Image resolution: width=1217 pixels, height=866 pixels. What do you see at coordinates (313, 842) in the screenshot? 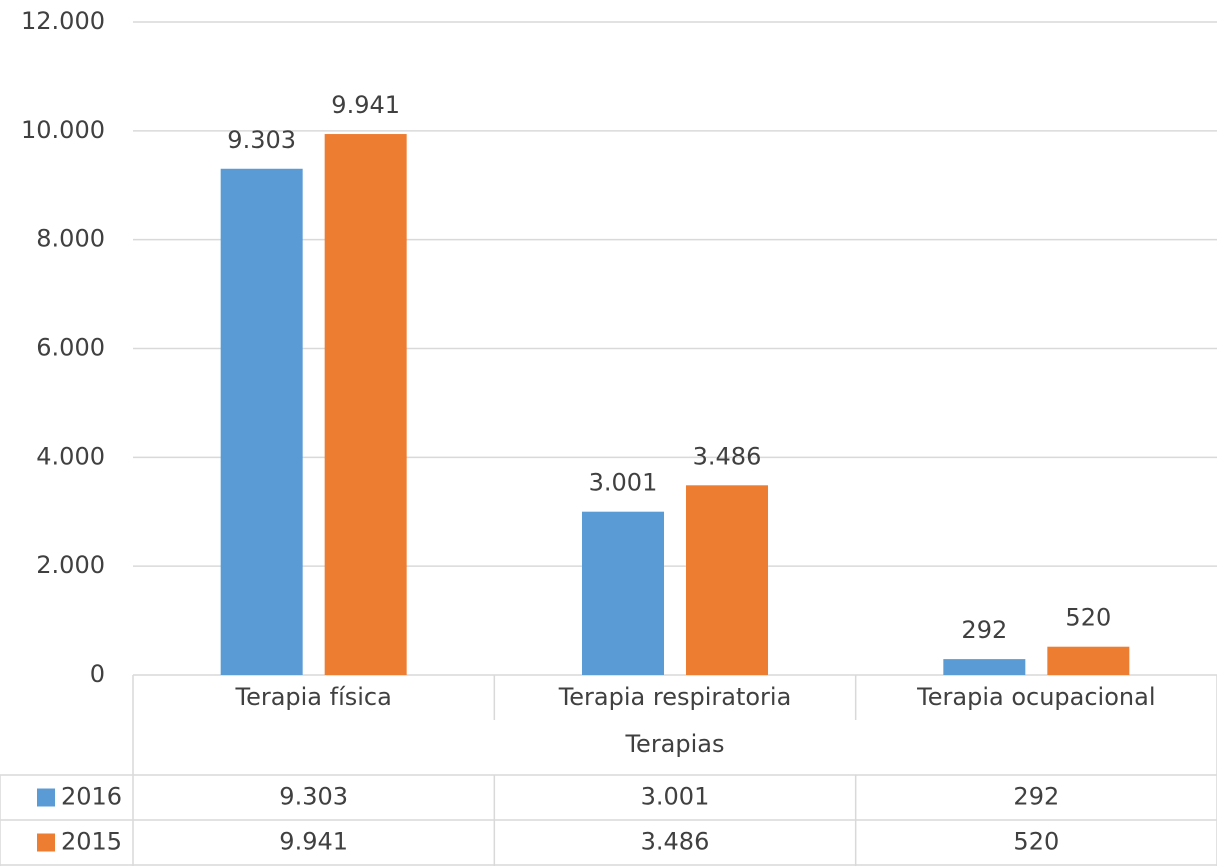
I see `table-cell: 9.941` at bounding box center [313, 842].